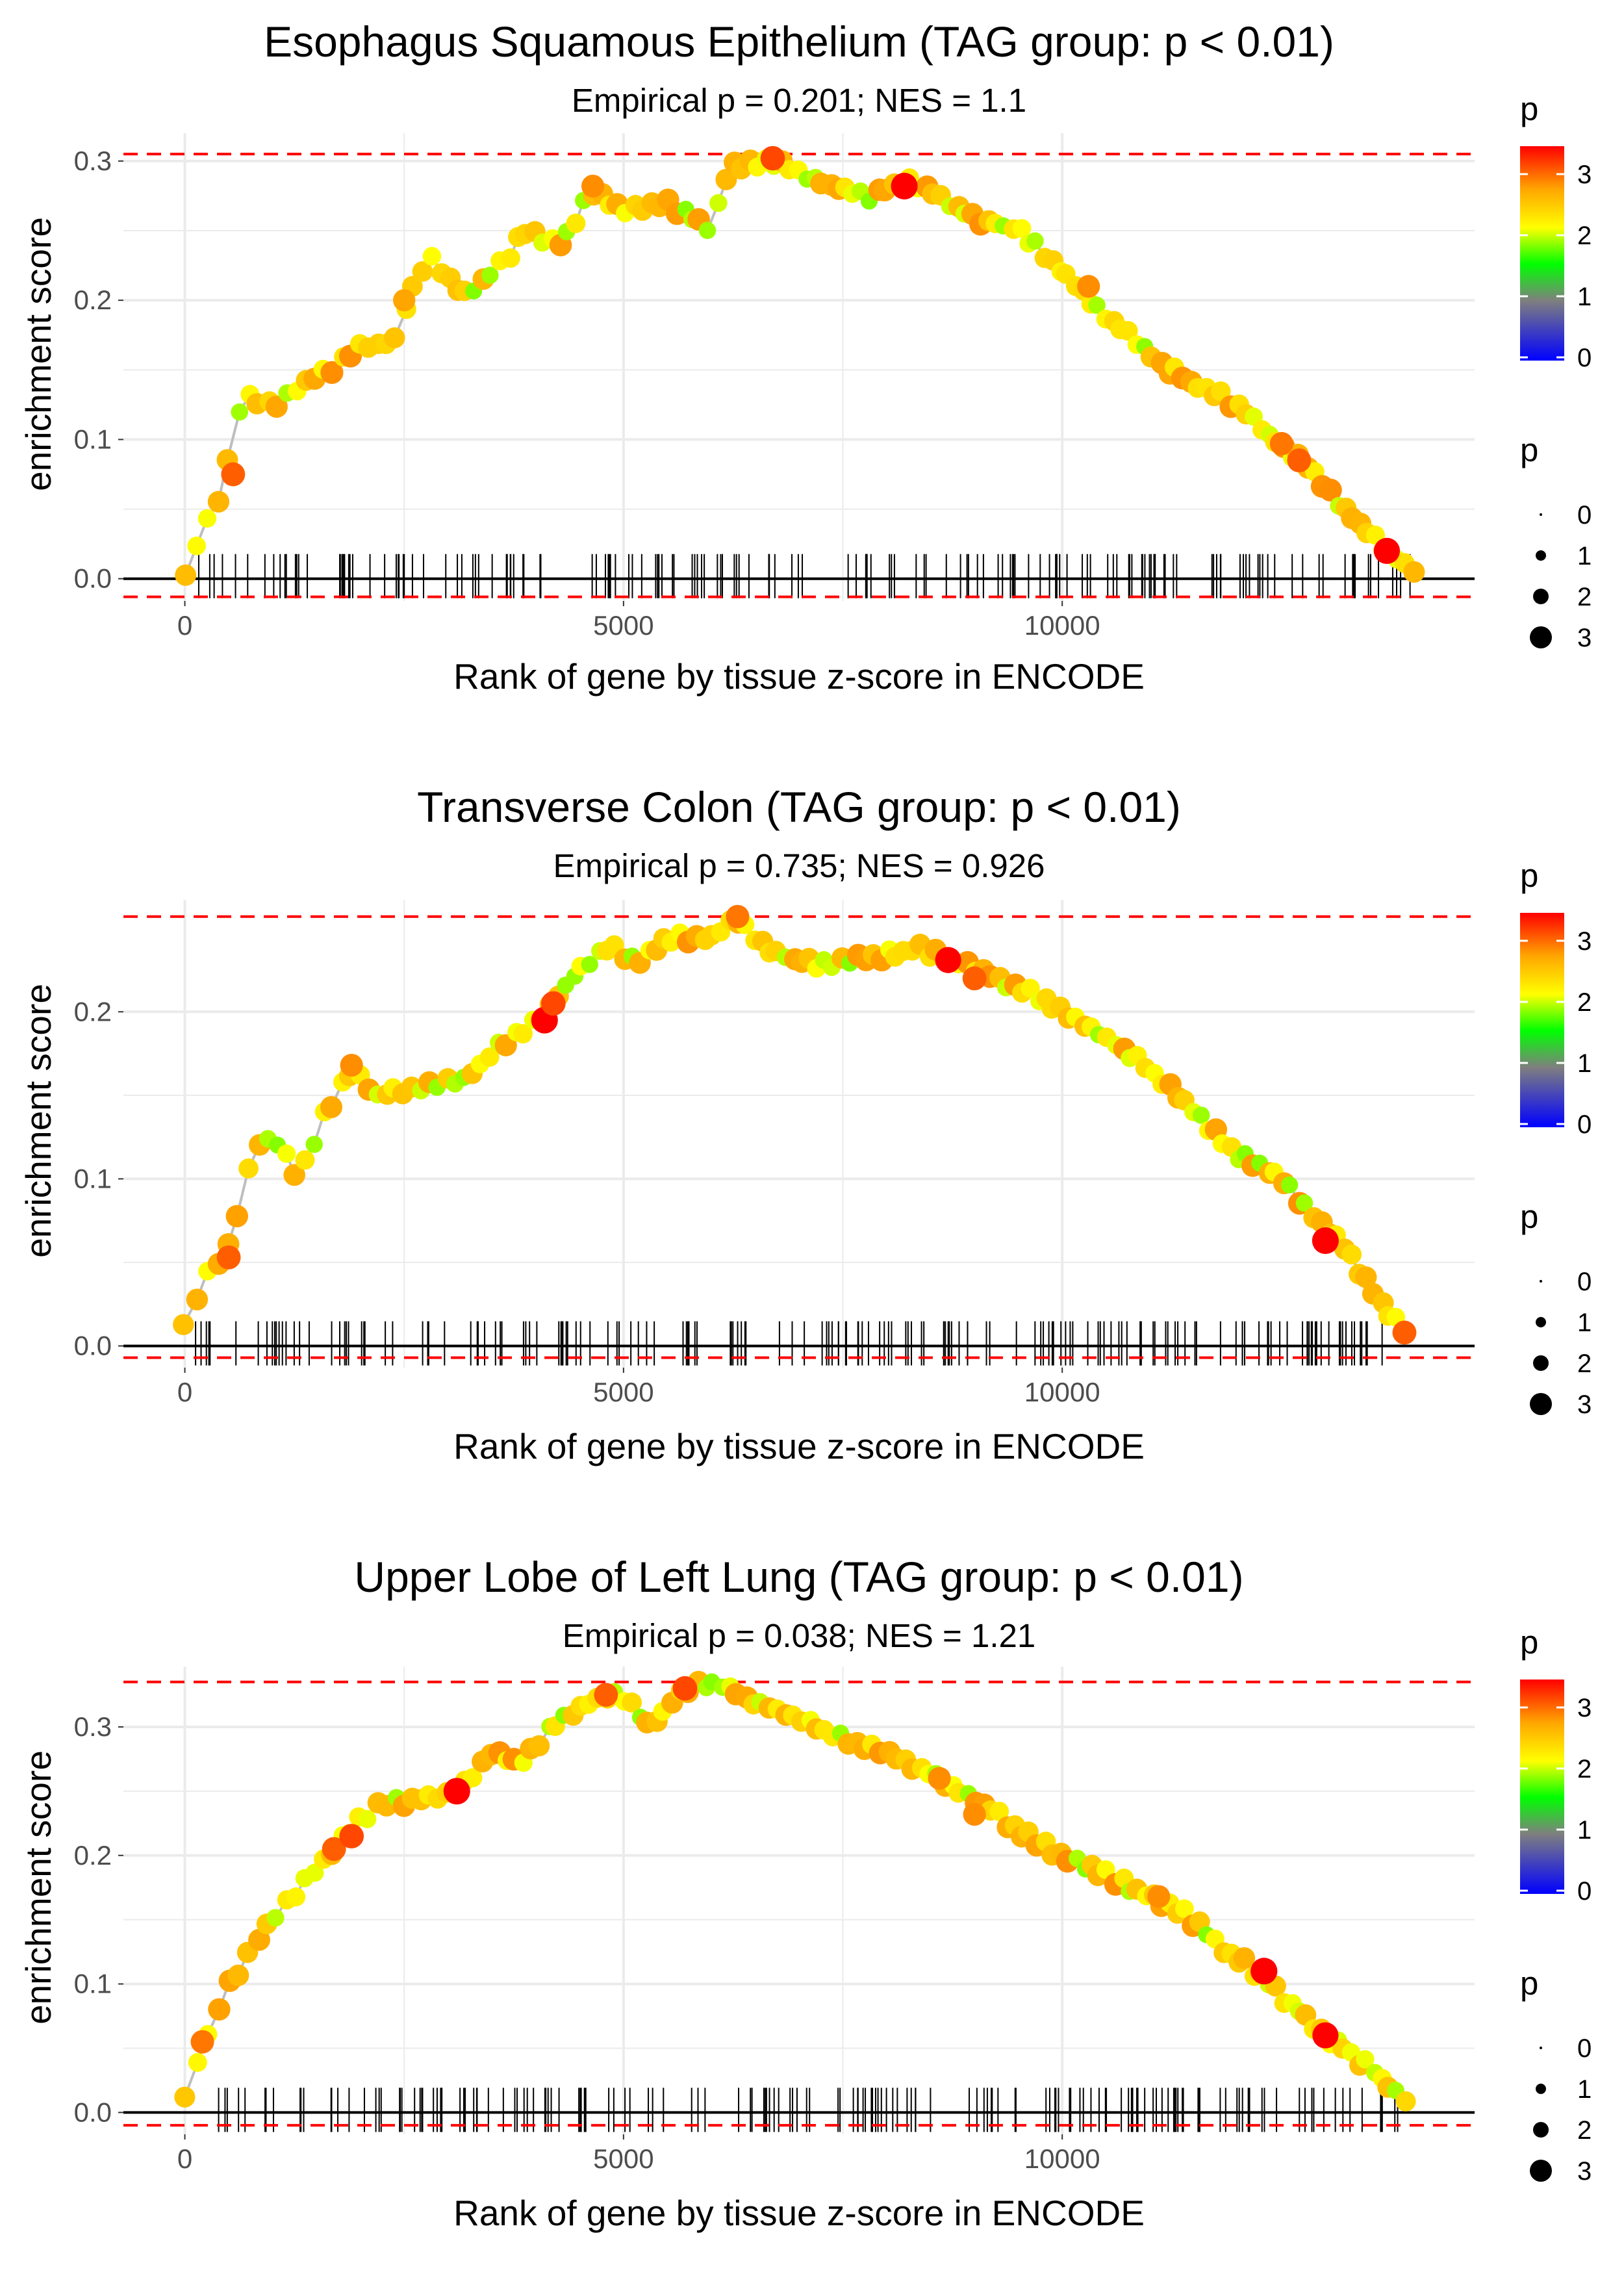  I want to click on x-tick-label: 5000, so click(623, 1392).